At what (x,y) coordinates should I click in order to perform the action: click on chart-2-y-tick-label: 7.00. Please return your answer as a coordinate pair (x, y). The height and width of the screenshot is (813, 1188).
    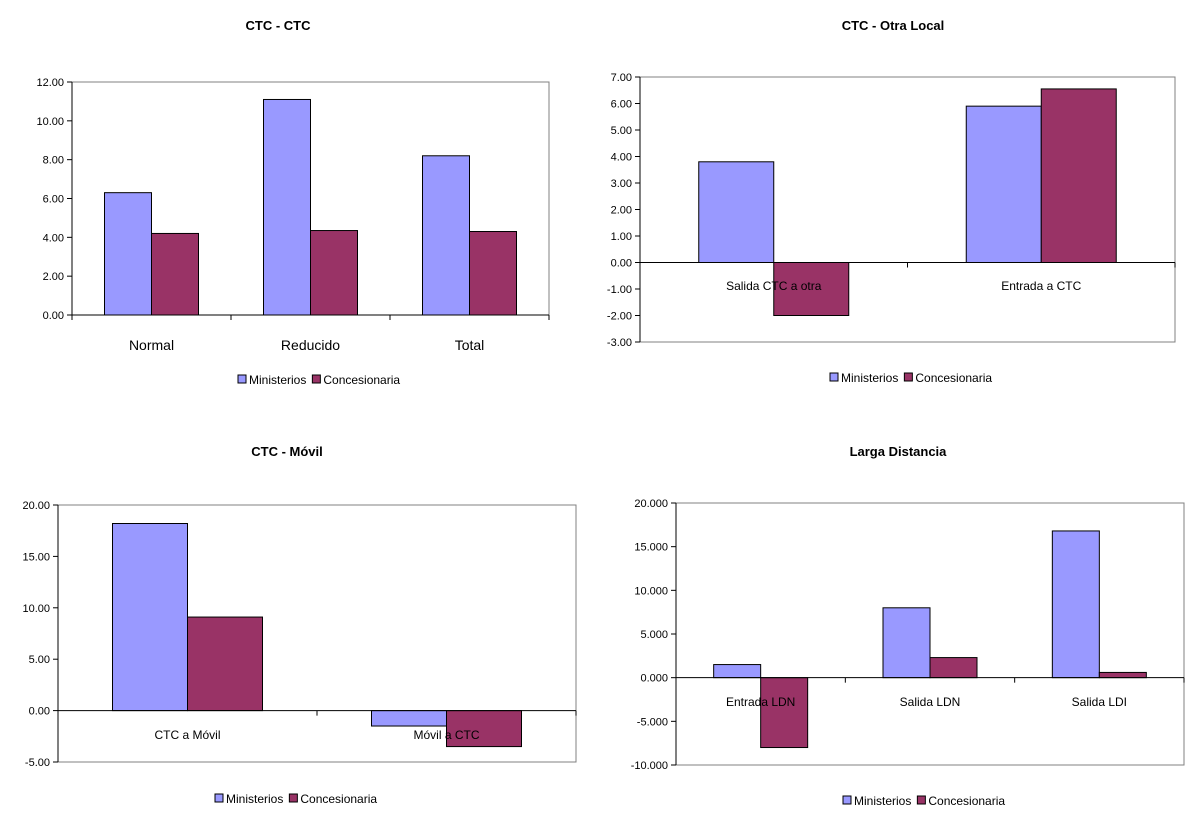
    Looking at the image, I should click on (621, 78).